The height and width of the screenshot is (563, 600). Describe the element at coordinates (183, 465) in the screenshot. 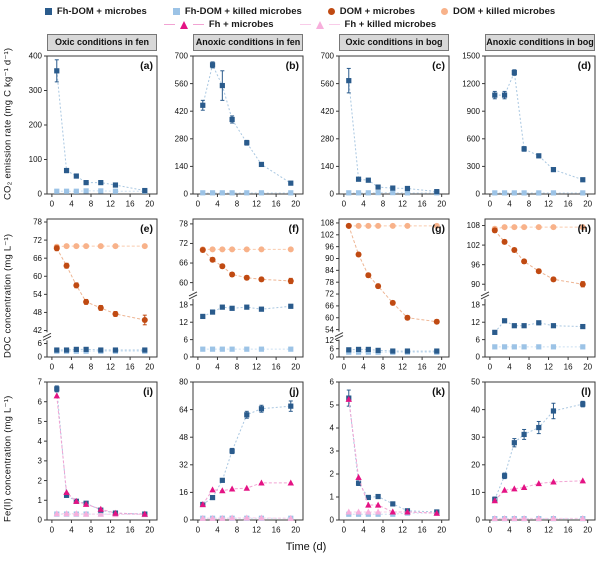

I see `svg-text: 32` at that location.